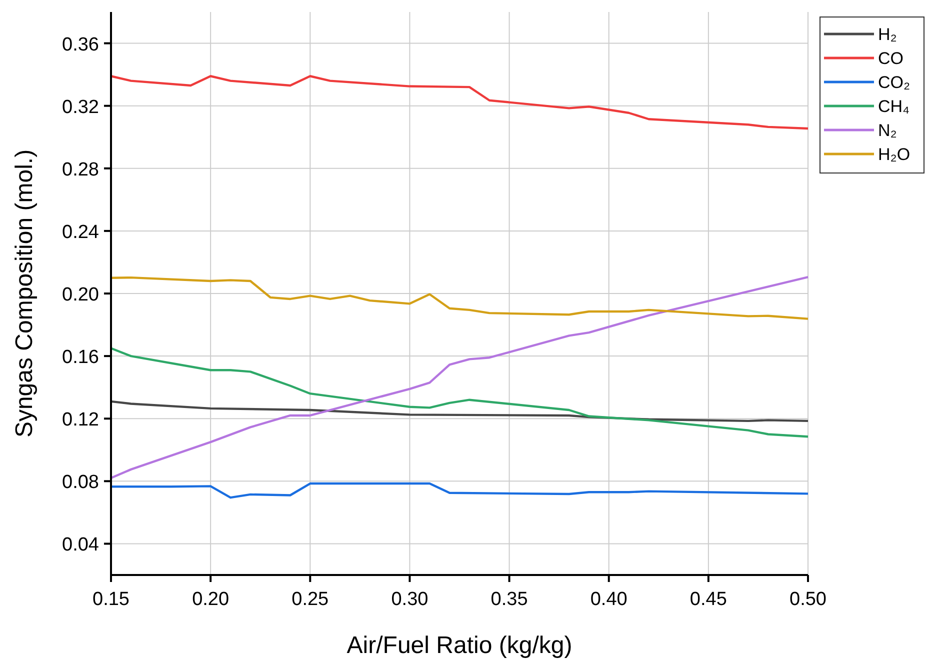 The height and width of the screenshot is (665, 930). Describe the element at coordinates (80, 357) in the screenshot. I see `y-tick-label: 0.16` at that location.